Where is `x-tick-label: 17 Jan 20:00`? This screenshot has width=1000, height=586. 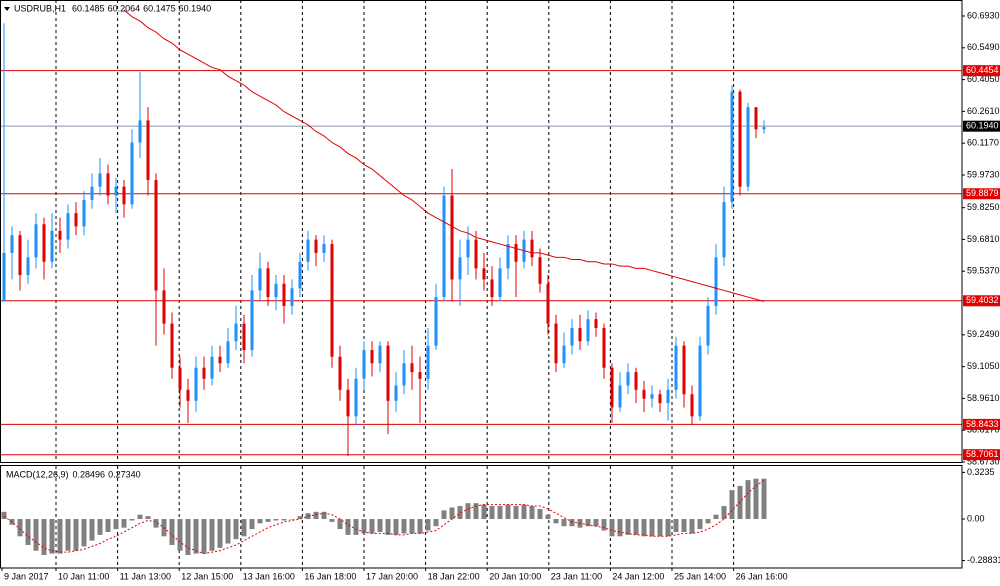 x-tick-label: 17 Jan 20:00 is located at coordinates (392, 576).